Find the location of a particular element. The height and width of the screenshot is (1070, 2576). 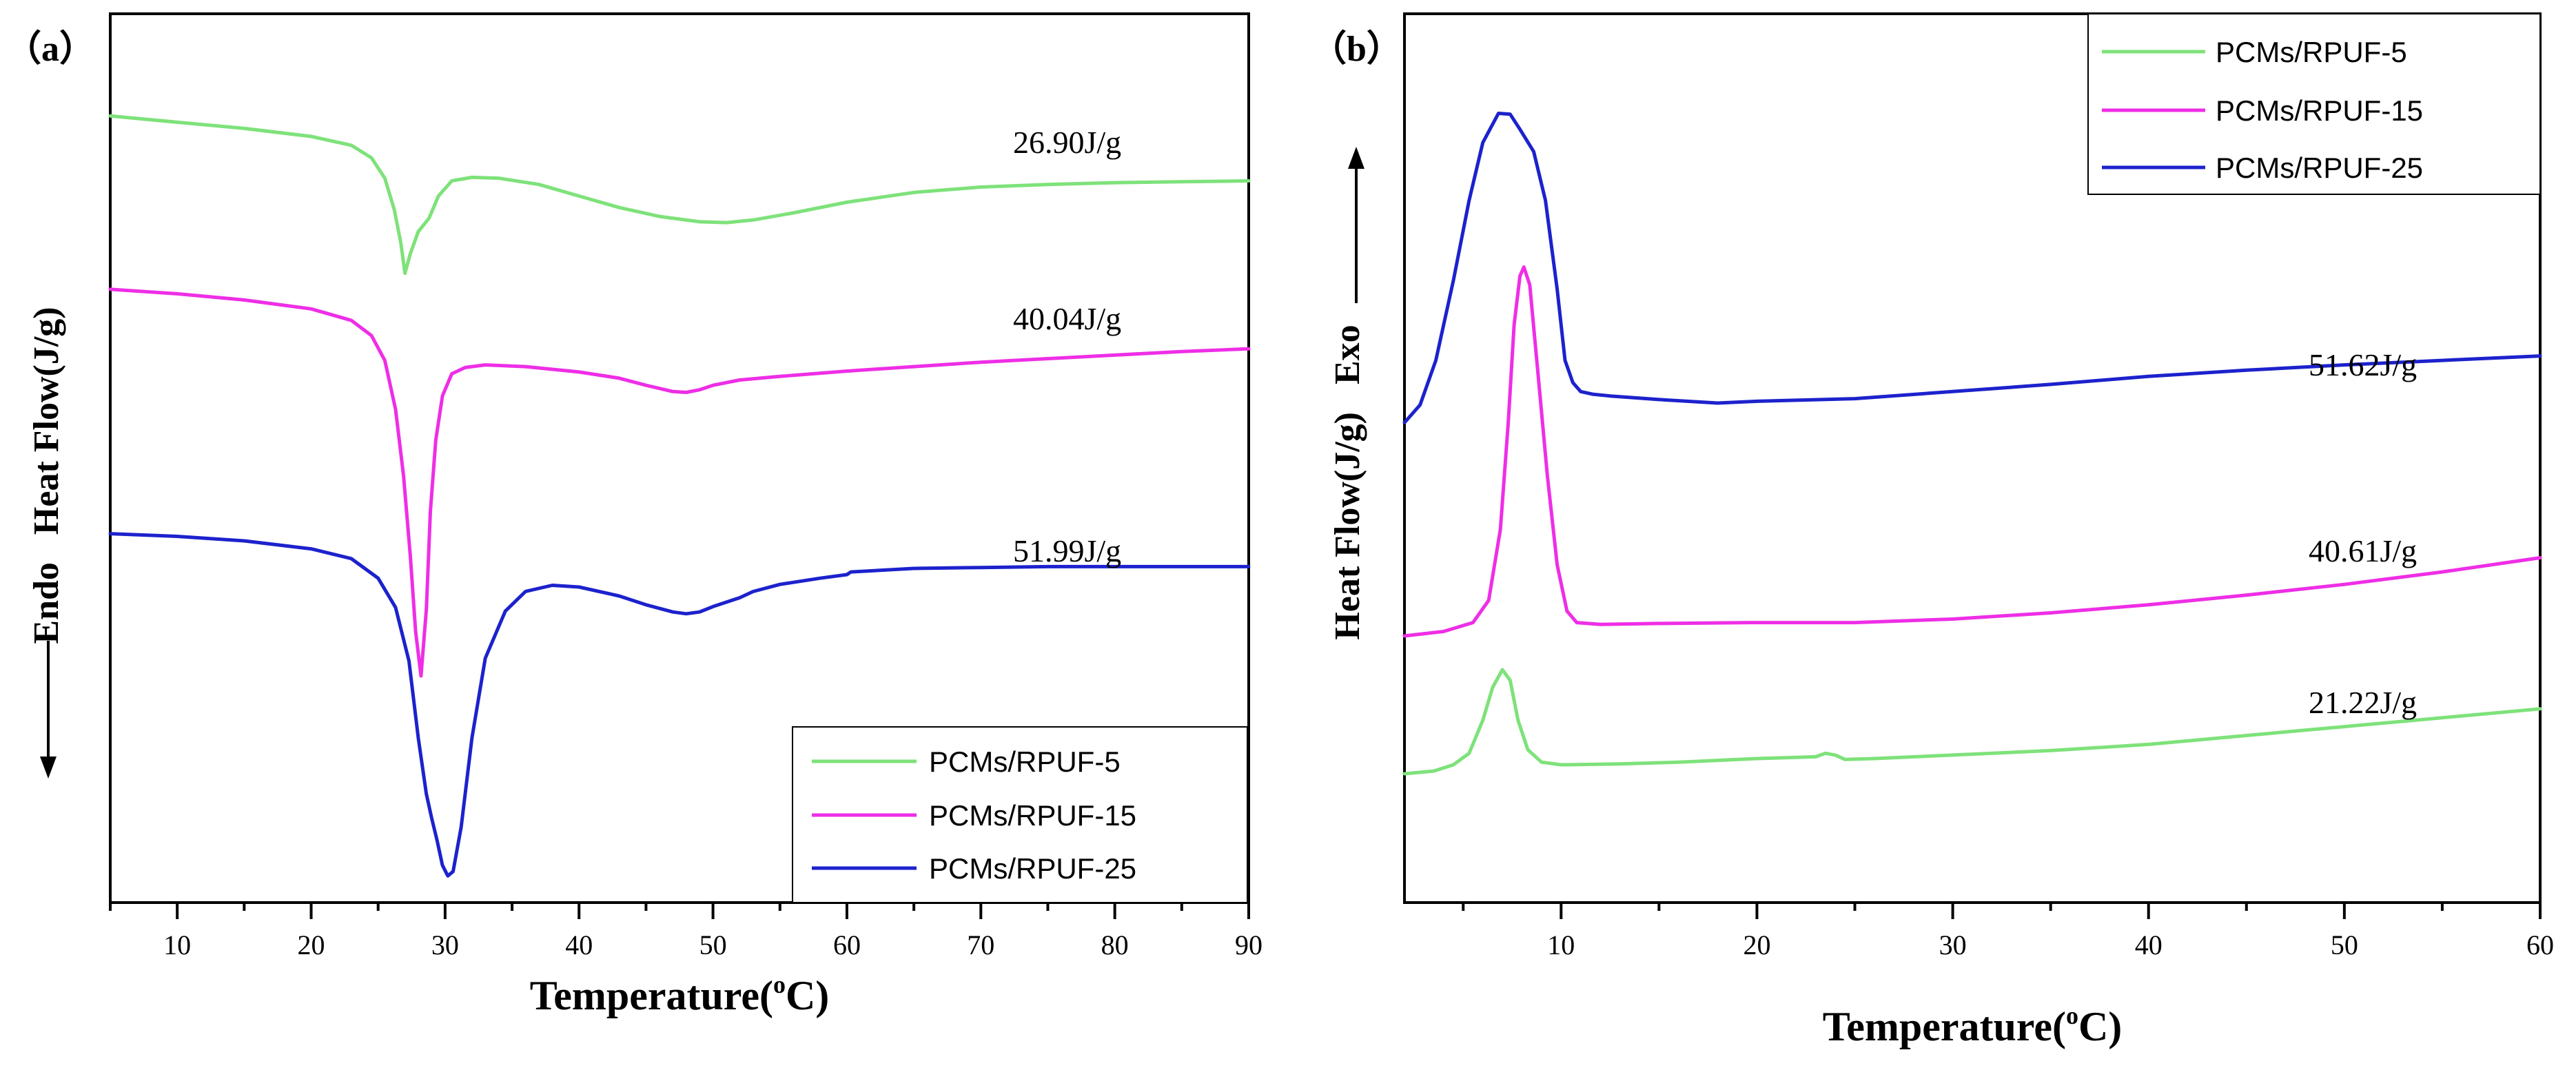

panel-b-x-axis: 10 20 30 40 50 60 is located at coordinates (2008, 932).